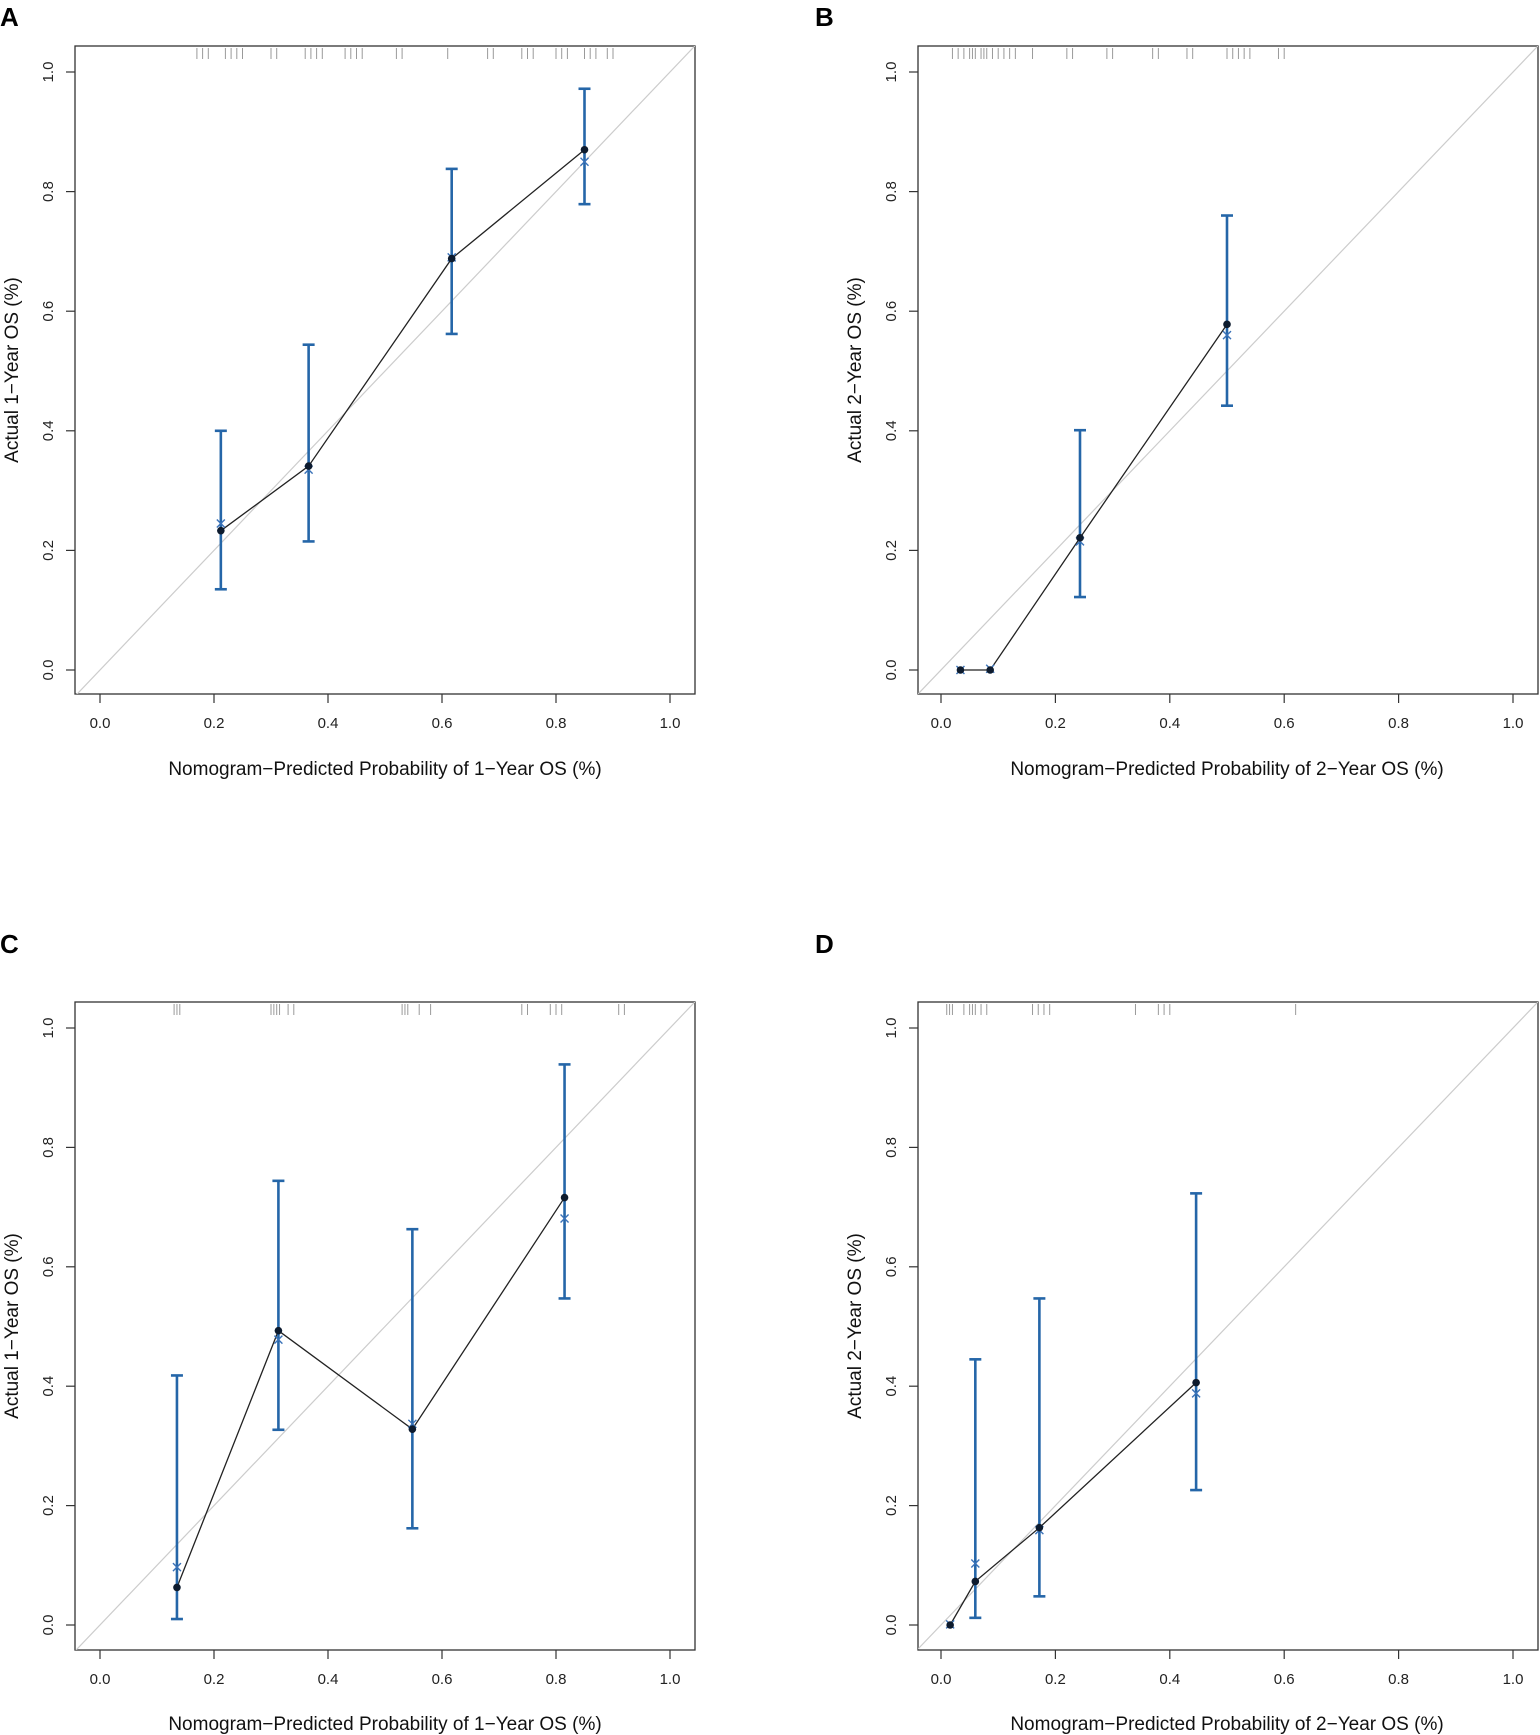 The width and height of the screenshot is (1540, 1735). Describe the element at coordinates (9, 17) in the screenshot. I see `panel-letter: A` at that location.